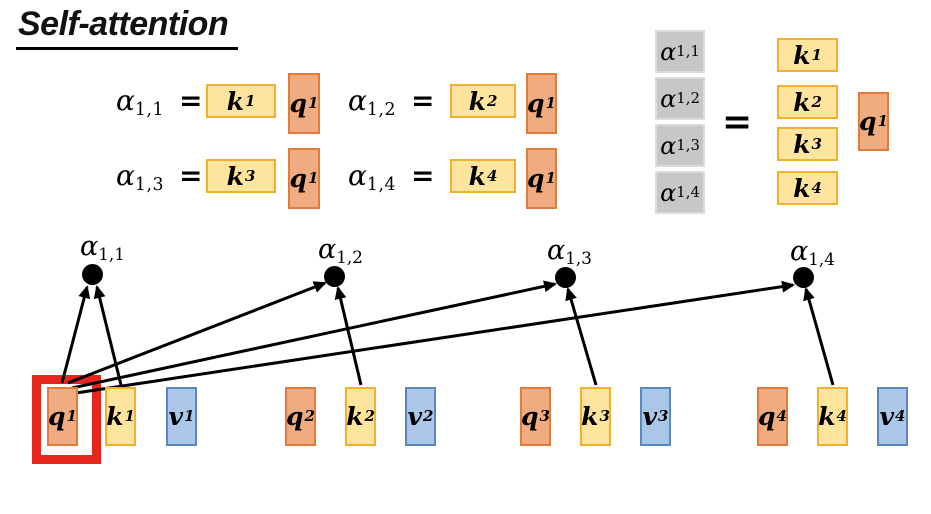 The height and width of the screenshot is (514, 931). Describe the element at coordinates (189, 416) in the screenshot. I see `v-superscript: 1` at that location.